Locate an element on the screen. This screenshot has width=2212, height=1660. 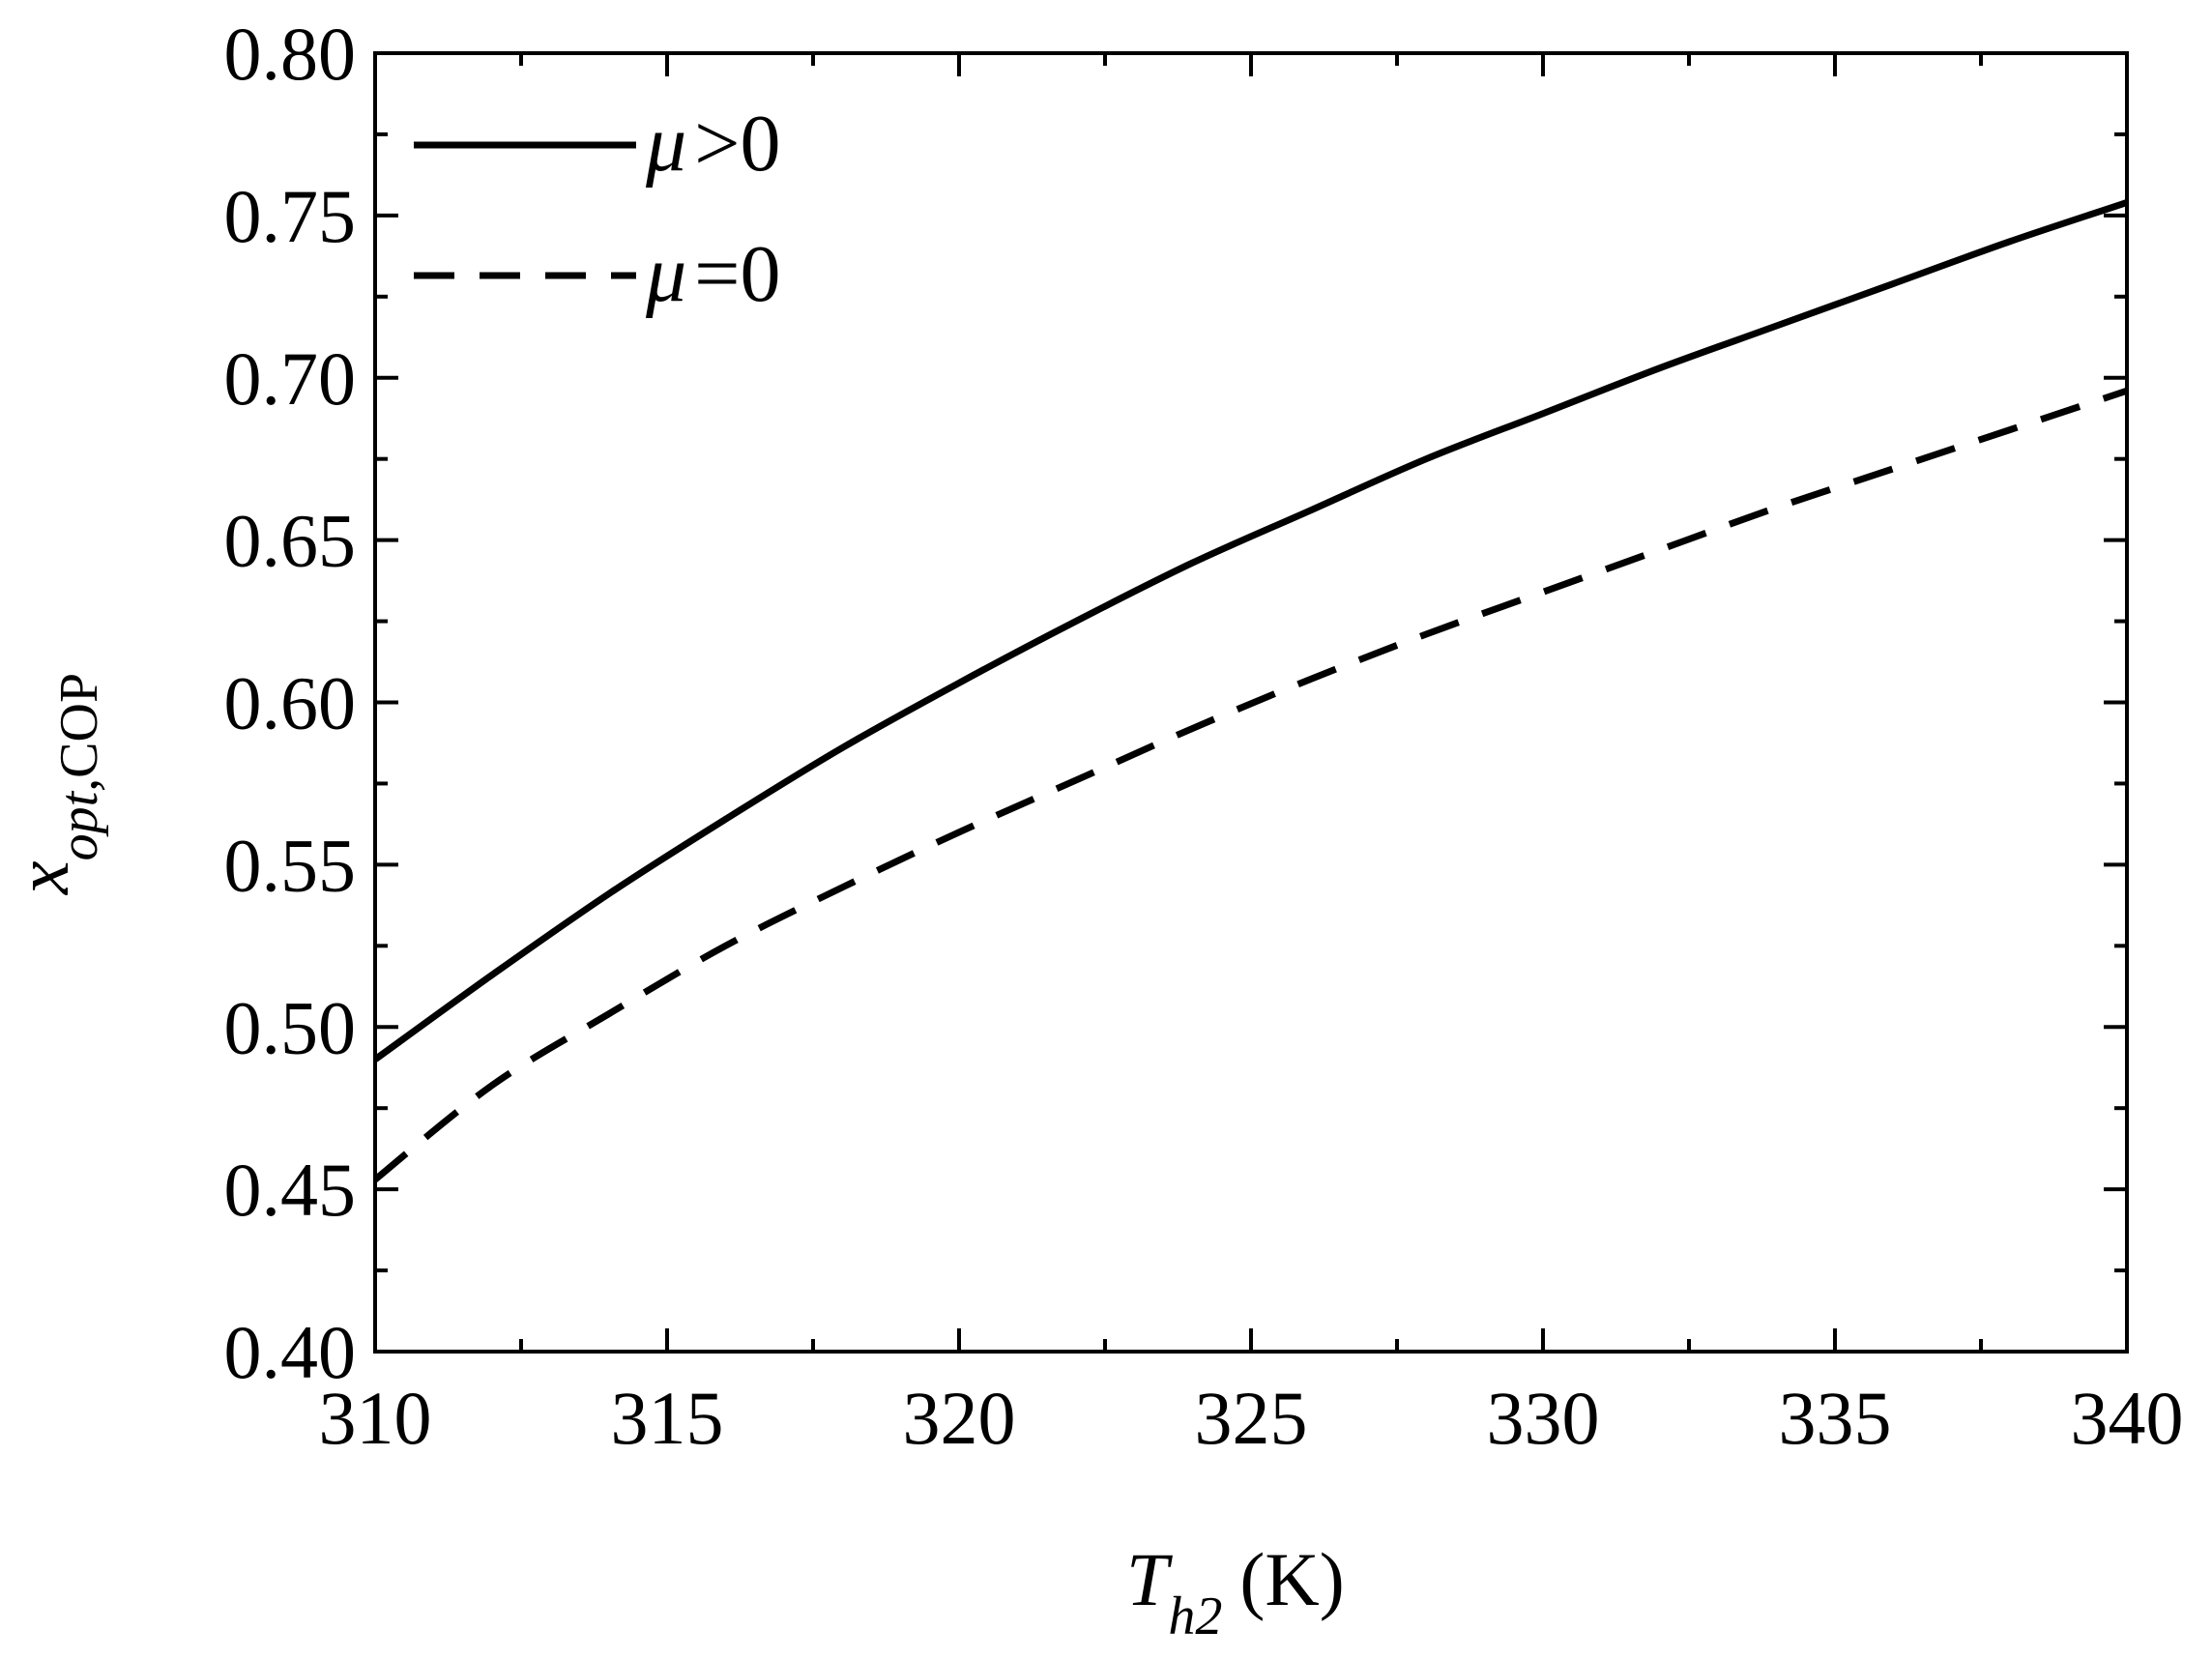
y-tick-label: 0.65 is located at coordinates (290, 541).